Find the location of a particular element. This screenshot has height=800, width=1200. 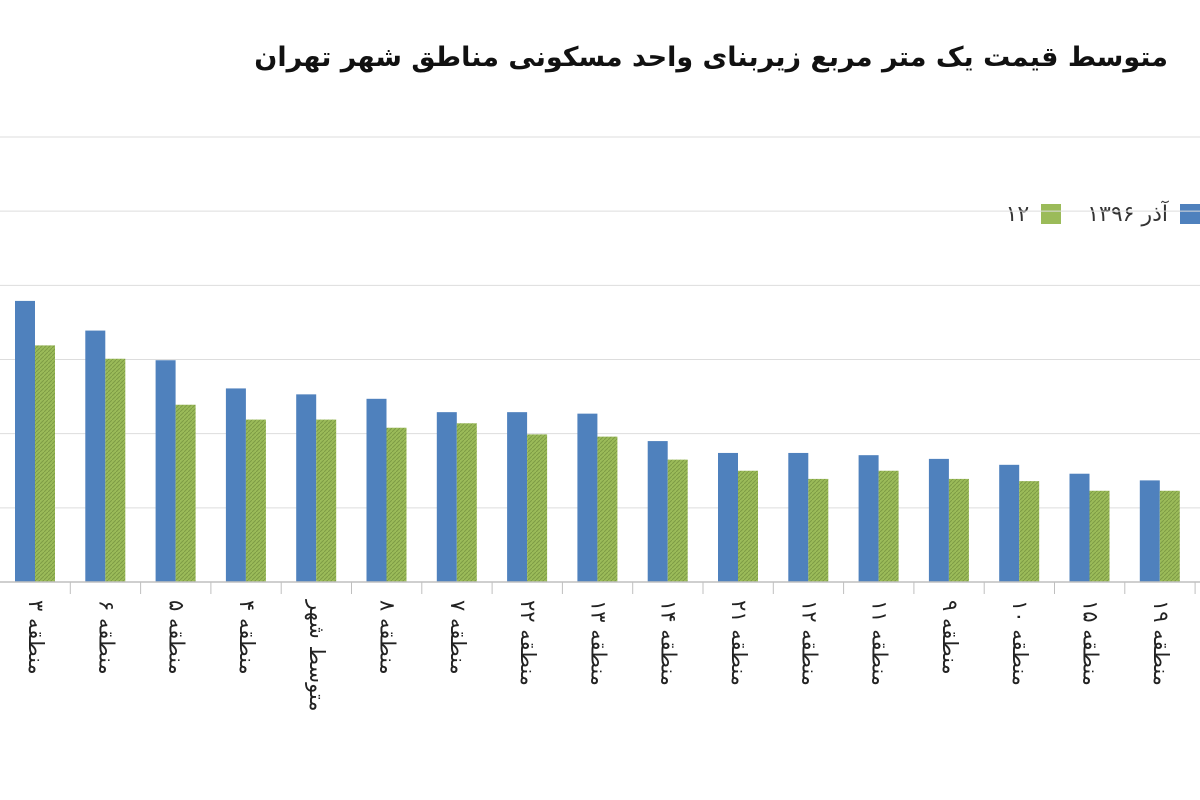

x-tick-label: منطقه ۲۲ is located at coordinates (528, 643).